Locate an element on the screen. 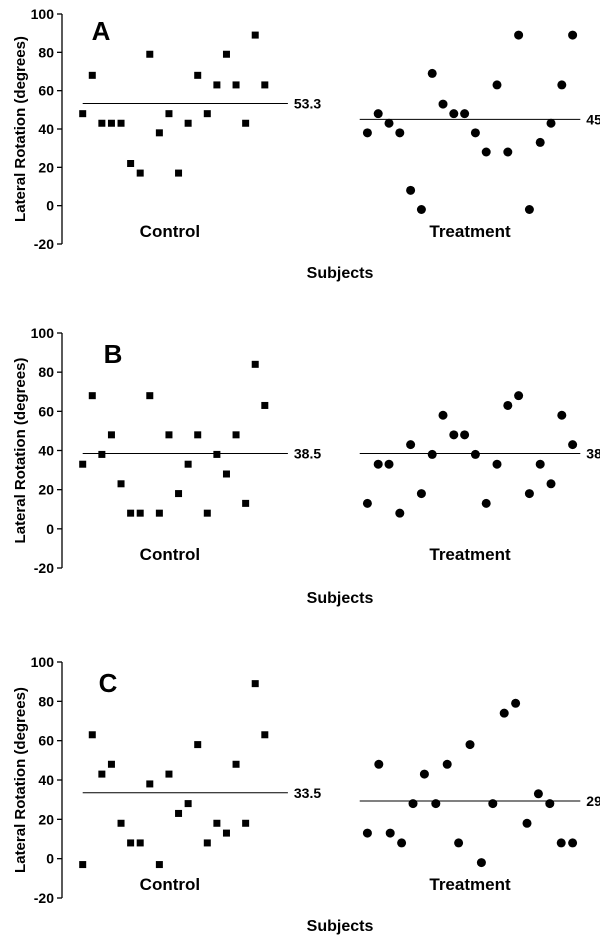 Image resolution: width=600 pixels, height=940 pixels. control-mean-label: 33.5 is located at coordinates (307, 793).